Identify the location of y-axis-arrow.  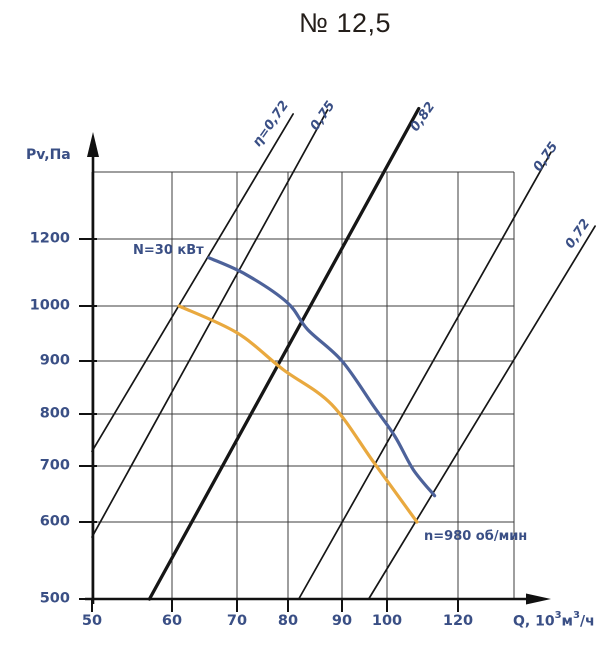
(93, 144).